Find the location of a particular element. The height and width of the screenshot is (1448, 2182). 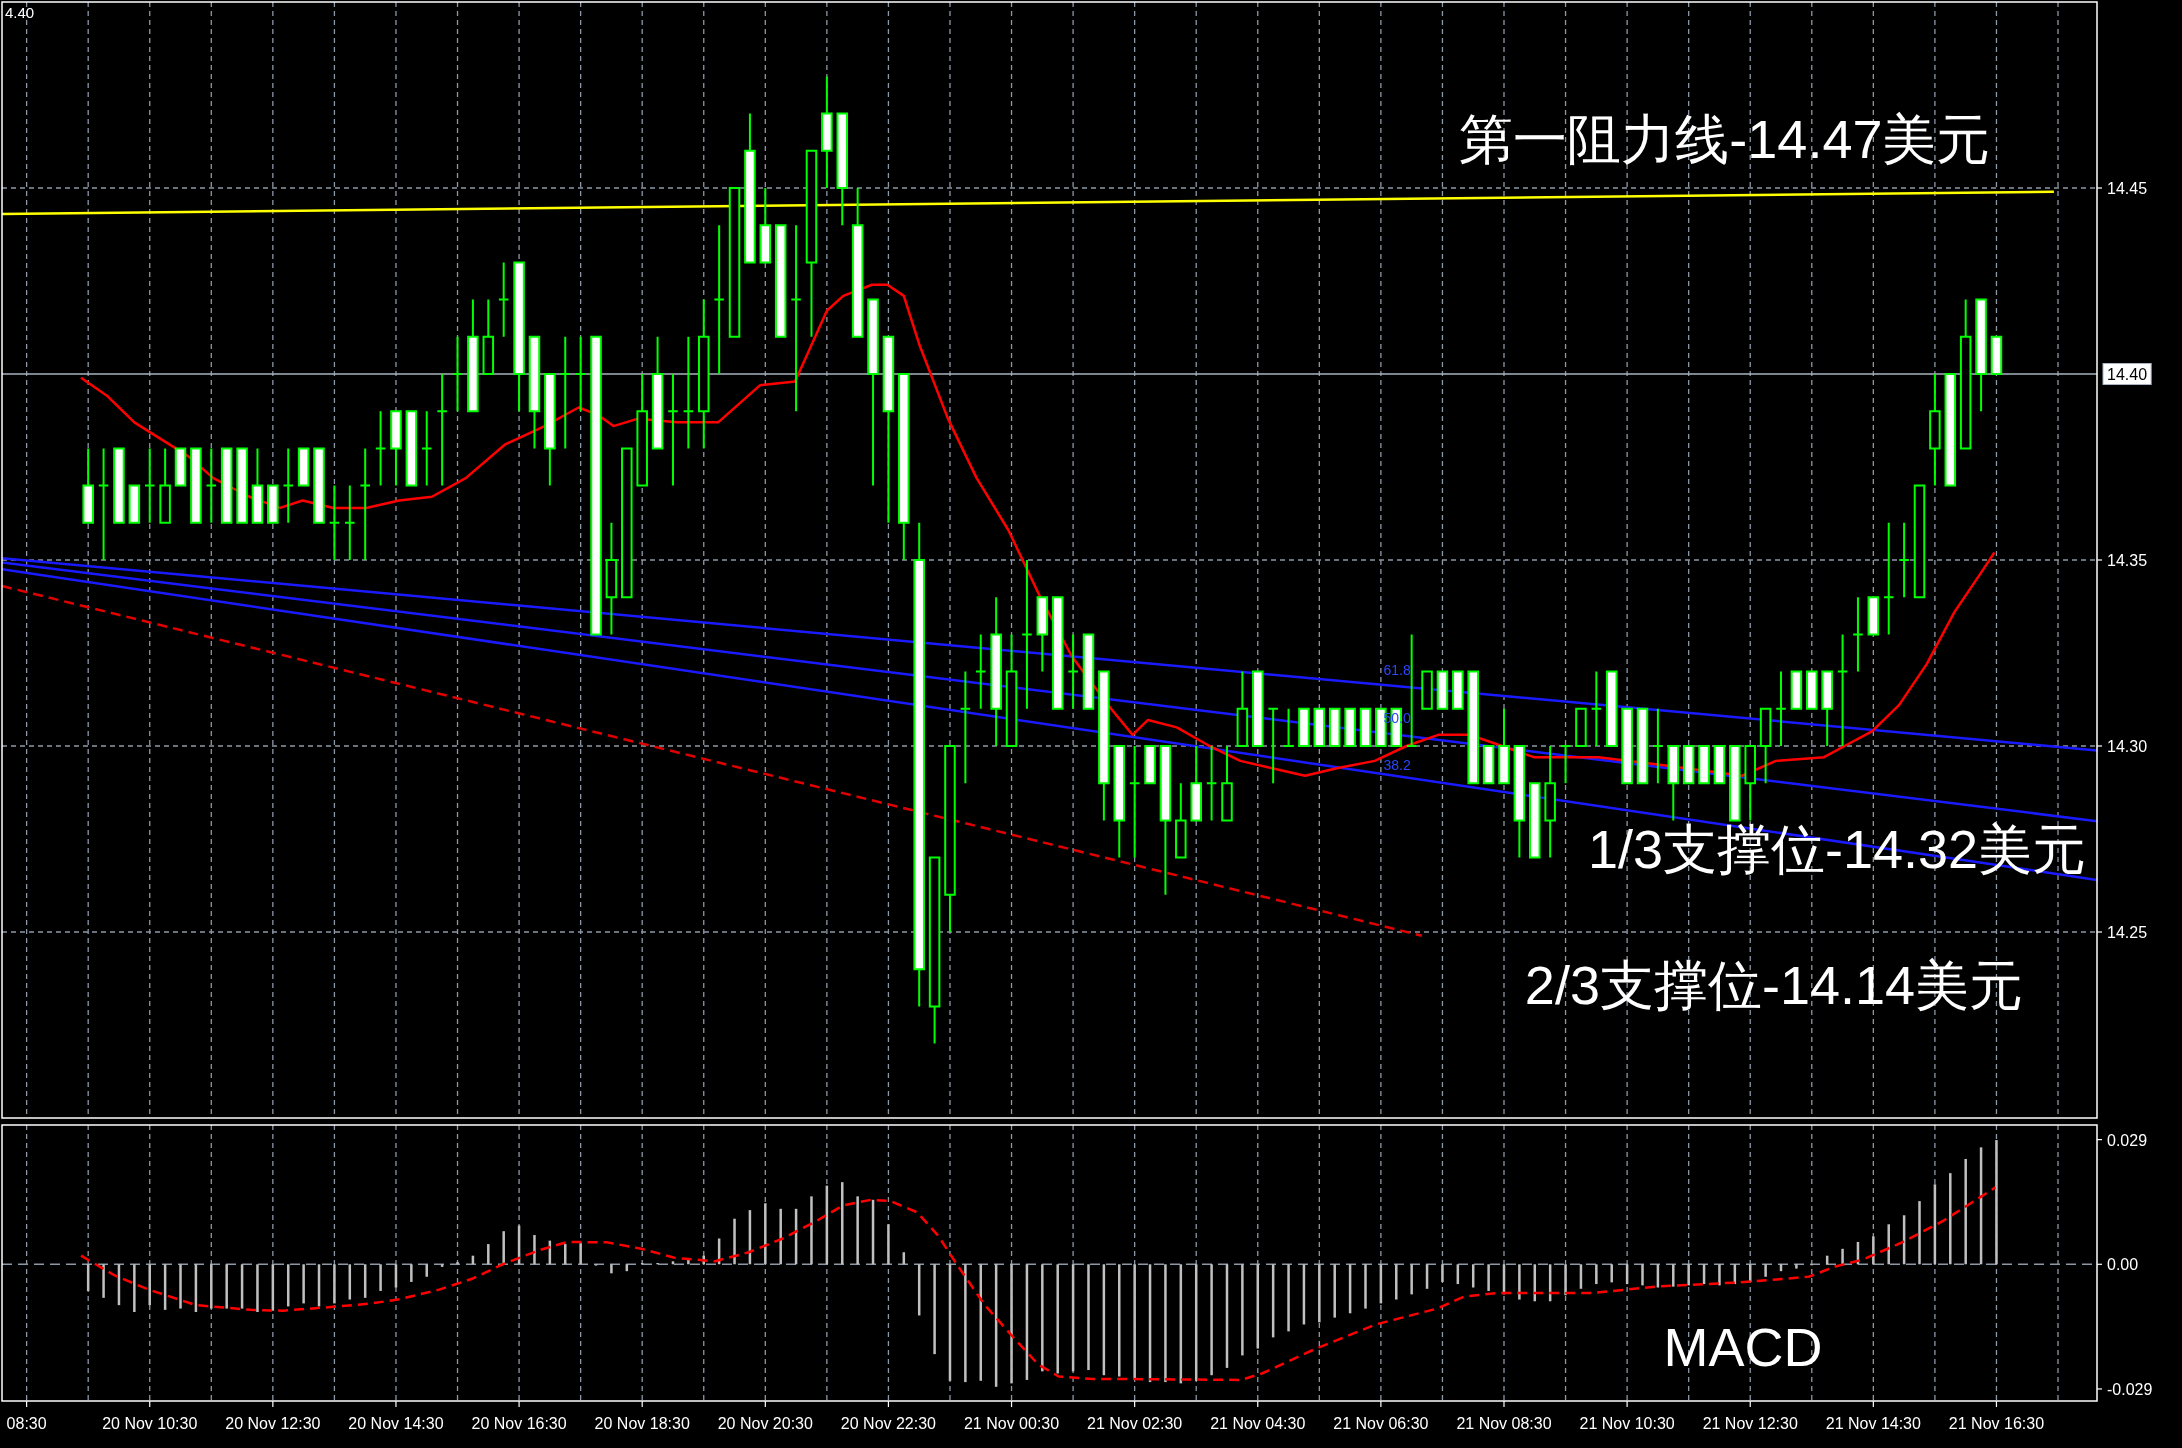

x-tick-label: 20 Nov 10:30 is located at coordinates (150, 1423).